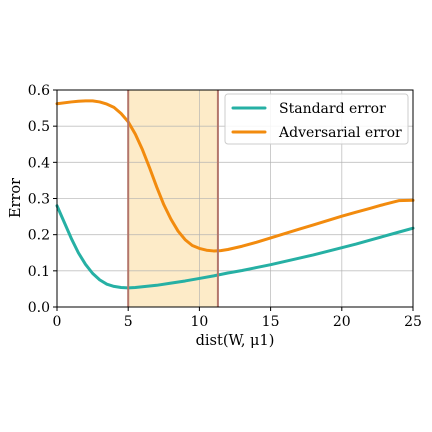  What do you see at coordinates (342, 322) in the screenshot?
I see `x-tick-label: 20` at bounding box center [342, 322].